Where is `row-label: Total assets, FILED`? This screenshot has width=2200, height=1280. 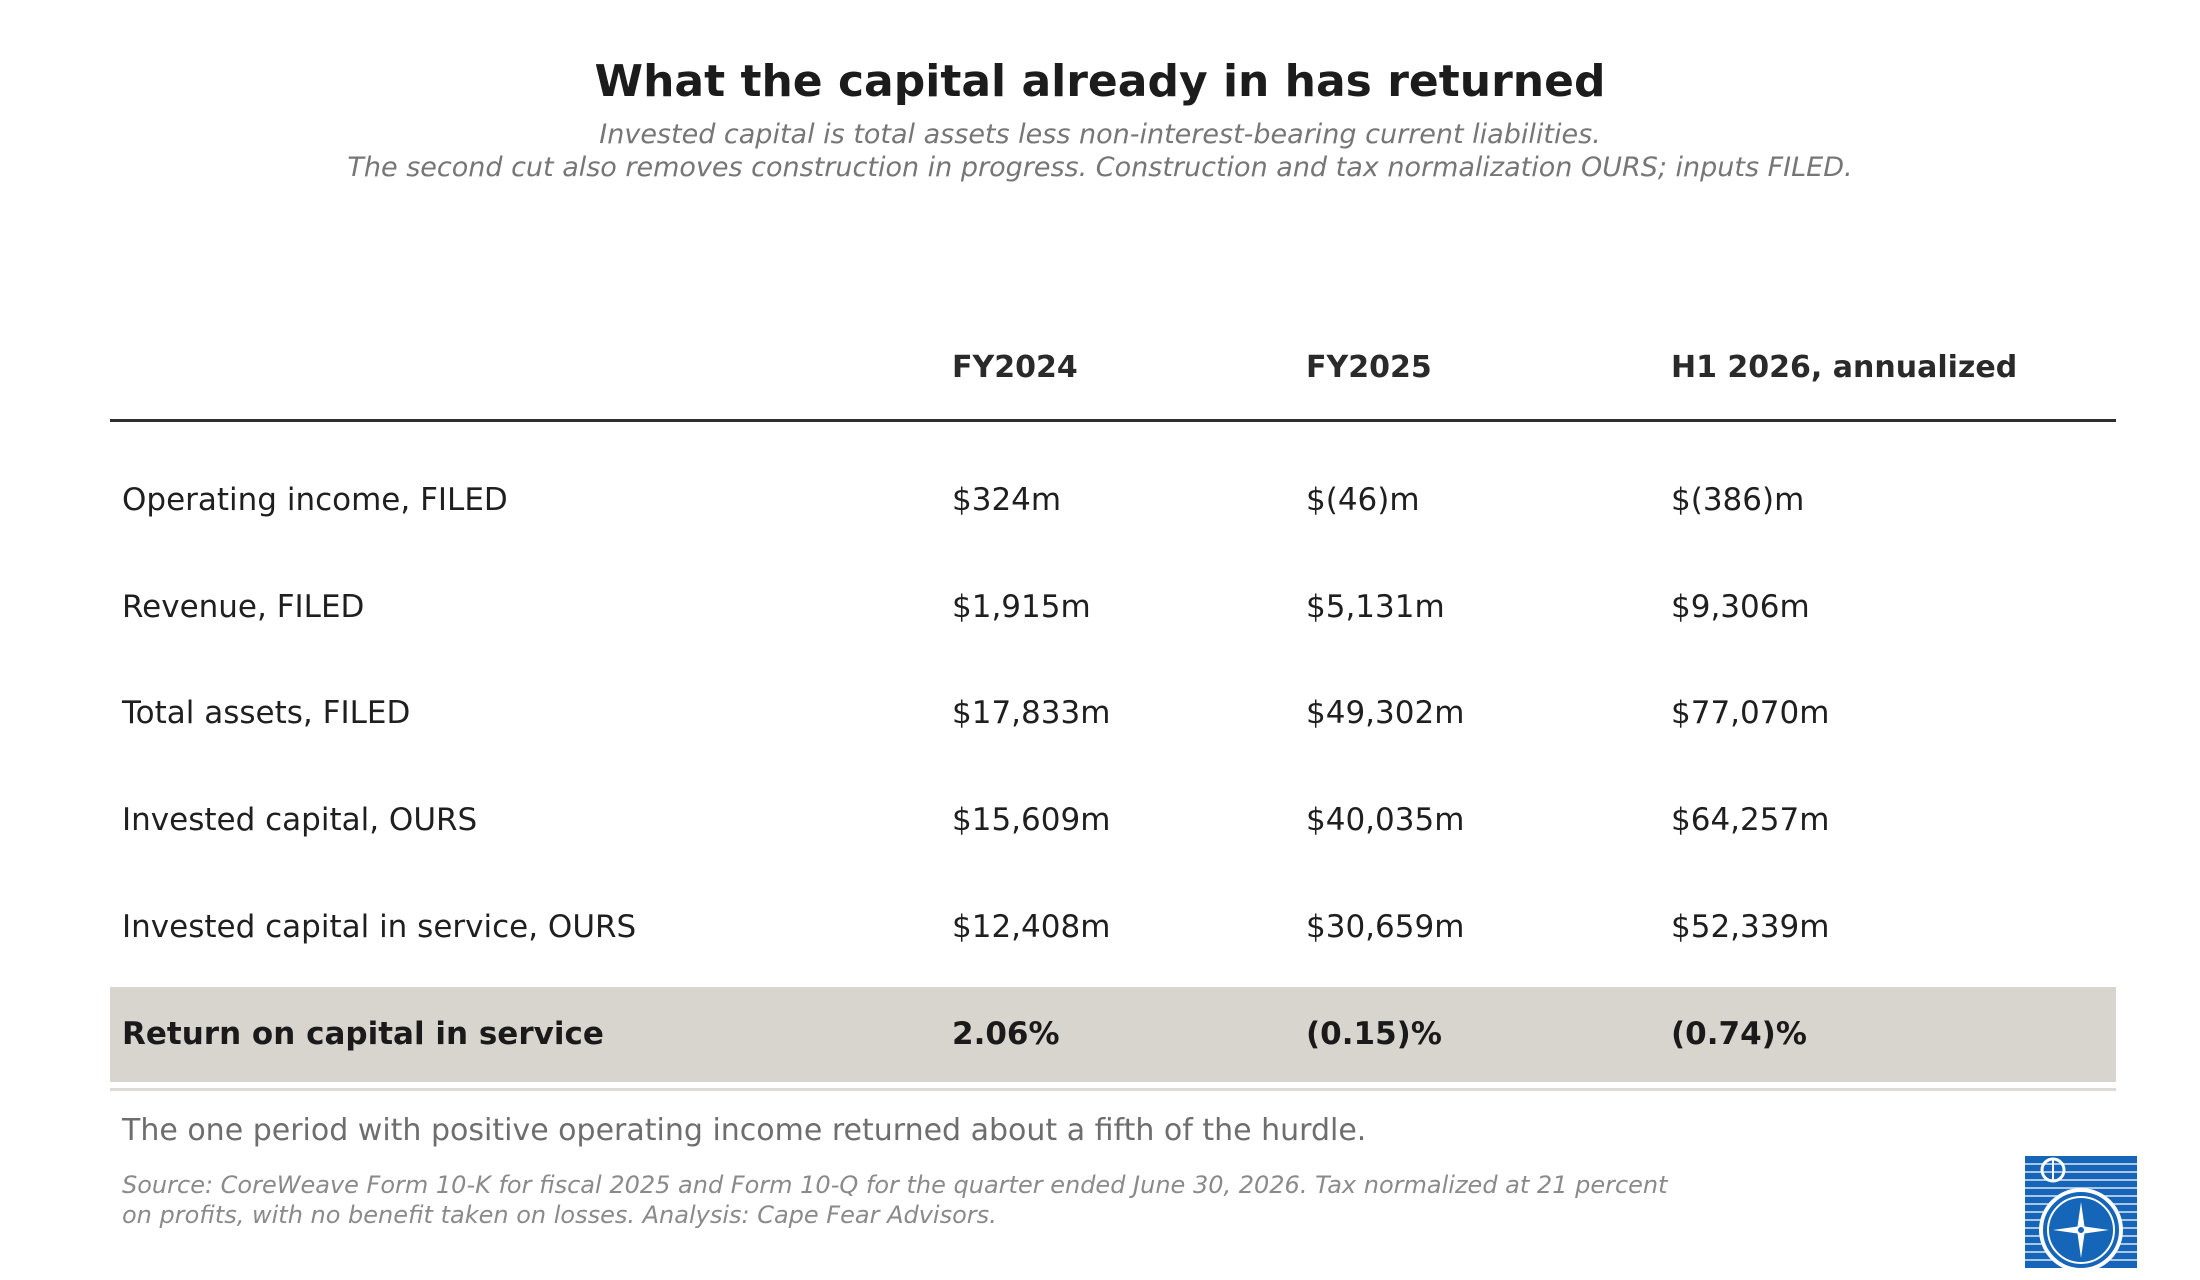
row-label: Total assets, FILED is located at coordinates (266, 713).